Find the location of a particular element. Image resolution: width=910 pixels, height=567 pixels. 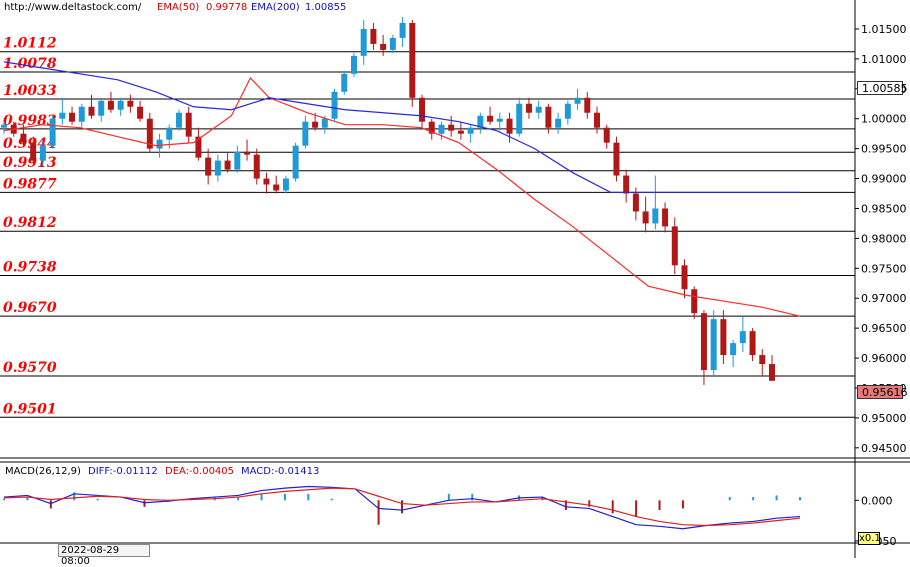

y-tick-label: 0.99500 is located at coordinates (884, 149).